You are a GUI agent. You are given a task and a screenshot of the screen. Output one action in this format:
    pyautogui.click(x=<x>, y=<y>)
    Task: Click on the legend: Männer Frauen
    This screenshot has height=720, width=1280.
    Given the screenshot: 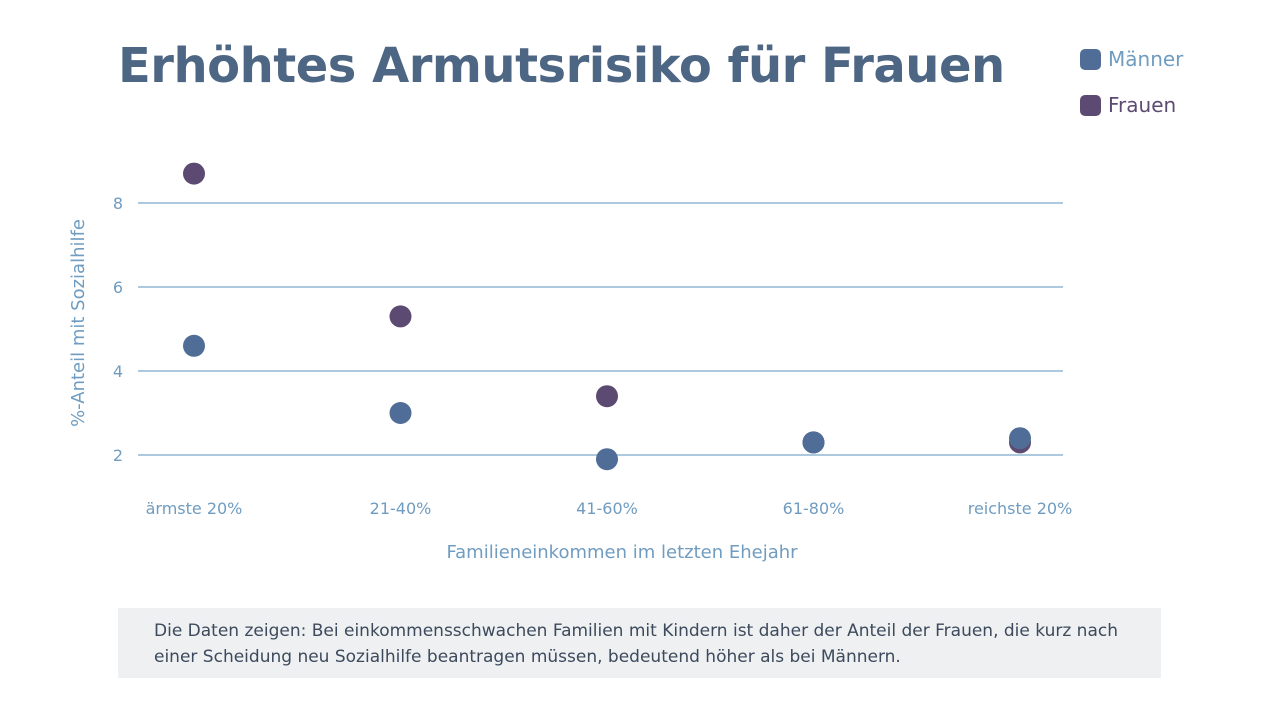 What is the action you would take?
    pyautogui.click(x=1175, y=90)
    